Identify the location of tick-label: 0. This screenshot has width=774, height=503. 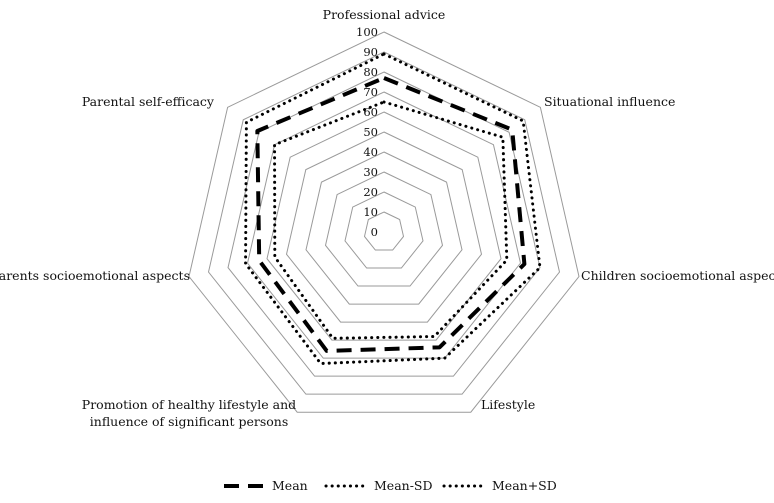
(374, 232).